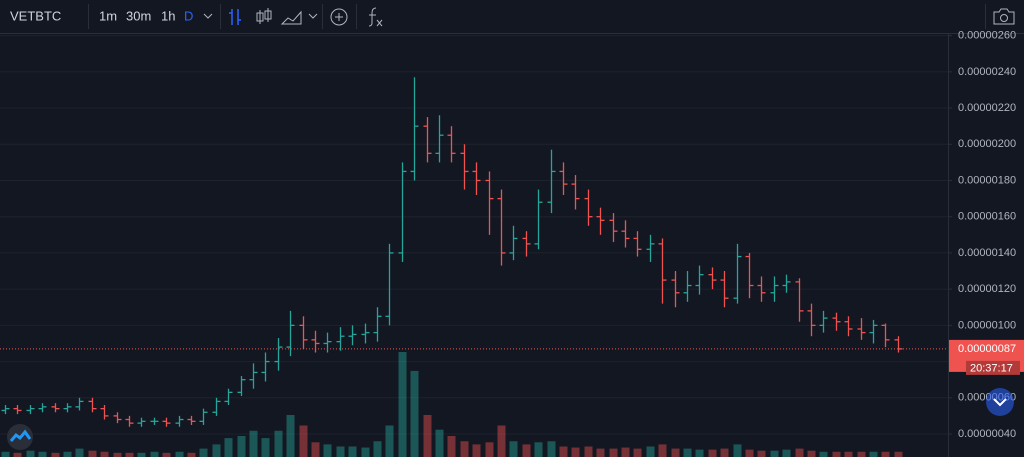  Describe the element at coordinates (188, 15) in the screenshot. I see `interval-active: D` at that location.